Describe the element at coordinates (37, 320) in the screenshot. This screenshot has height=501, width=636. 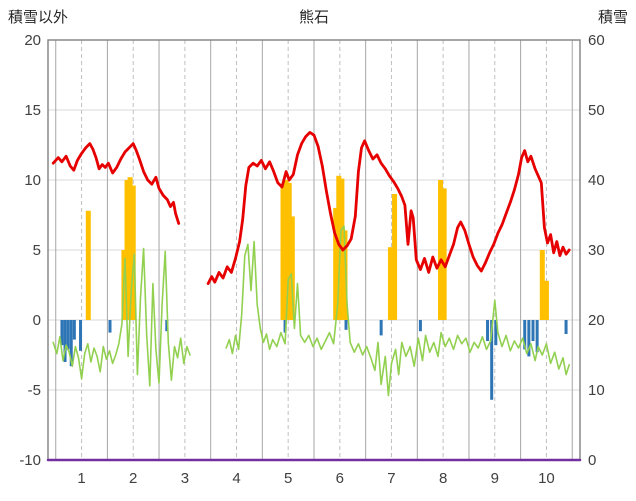
I see `left-tick-label: 0` at that location.